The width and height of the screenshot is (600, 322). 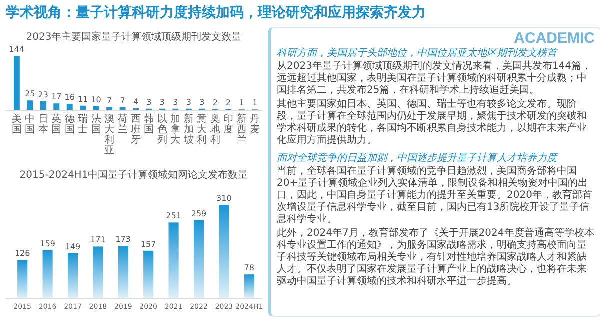 What do you see at coordinates (30, 94) in the screenshot?
I see `data-label: 25` at bounding box center [30, 94].